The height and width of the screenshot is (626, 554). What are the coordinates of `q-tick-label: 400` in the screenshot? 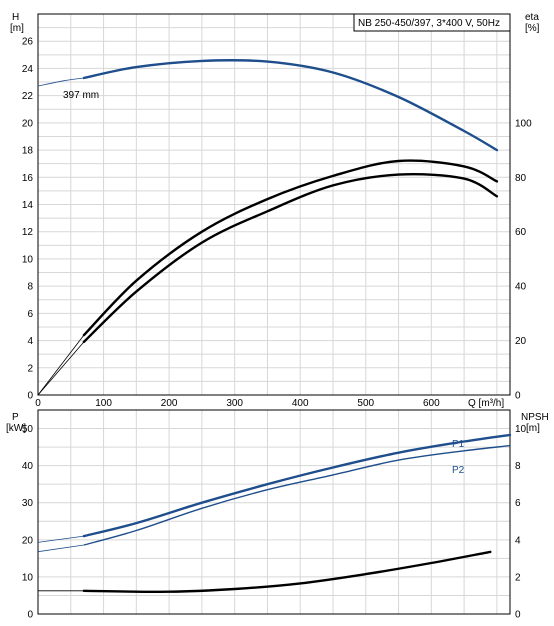 It's located at (300, 403).